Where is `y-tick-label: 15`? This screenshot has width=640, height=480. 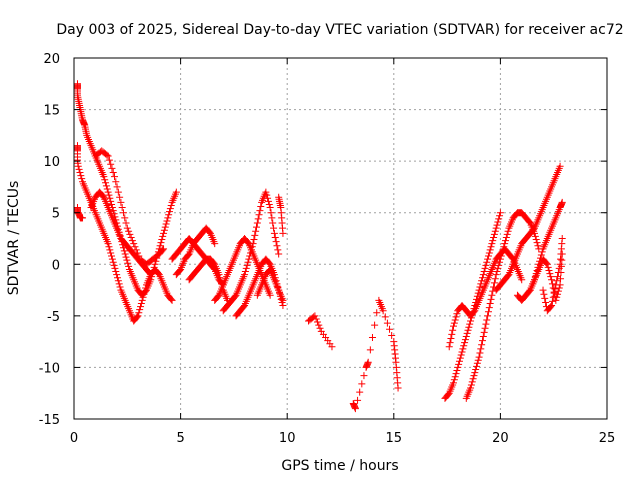 y-tick-label: 15 is located at coordinates (51, 111).